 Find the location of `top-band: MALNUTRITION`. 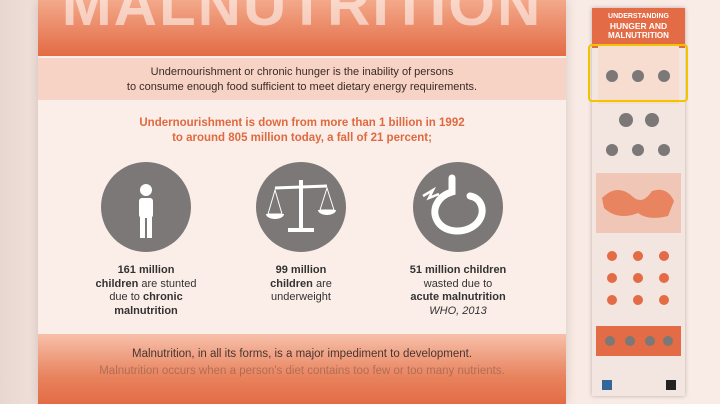

top-band: MALNUTRITION is located at coordinates (302, 28).